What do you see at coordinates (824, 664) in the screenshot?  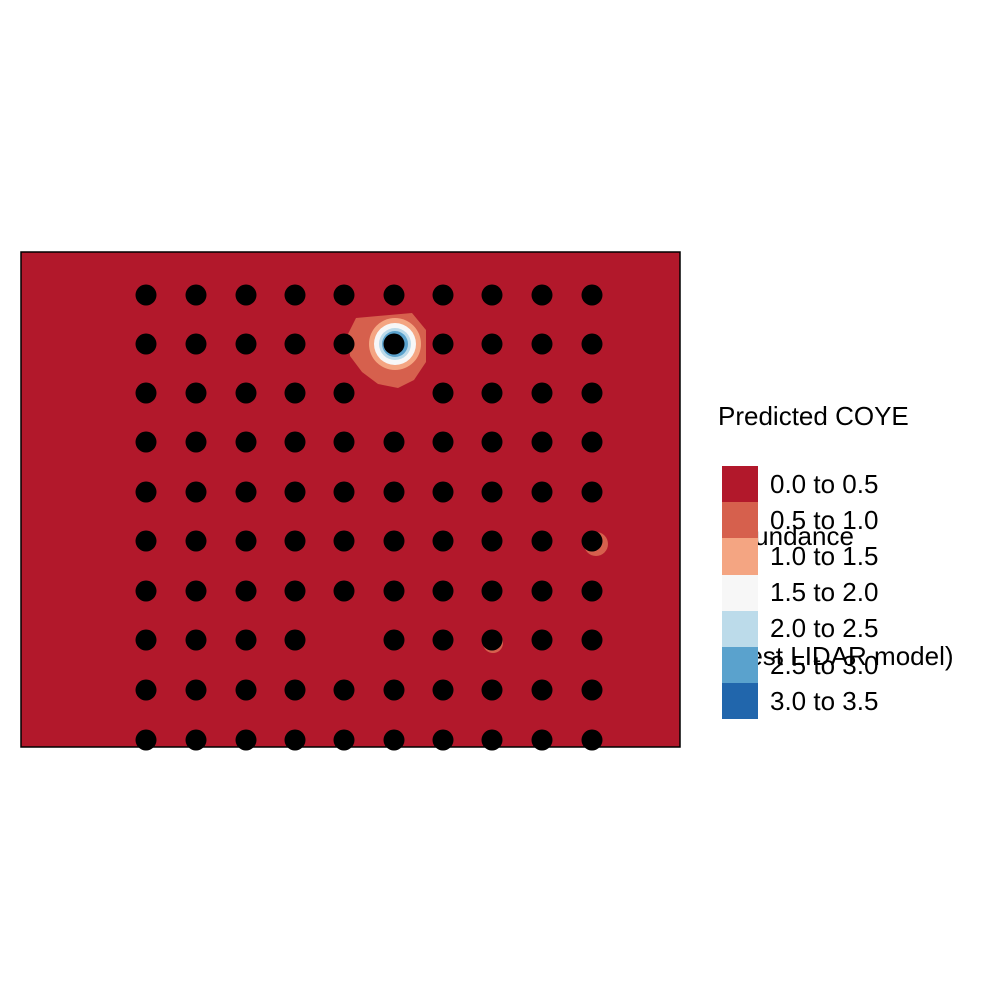 I see `legend-label: 2.5 to 3.0` at bounding box center [824, 664].